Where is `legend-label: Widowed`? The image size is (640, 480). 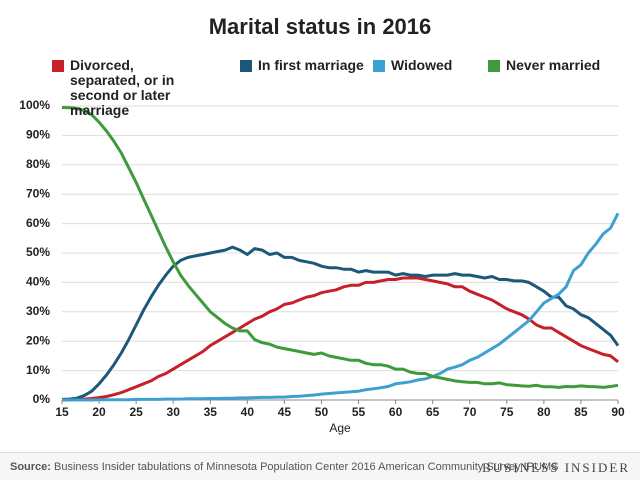 legend-label: Widowed is located at coordinates (422, 65).